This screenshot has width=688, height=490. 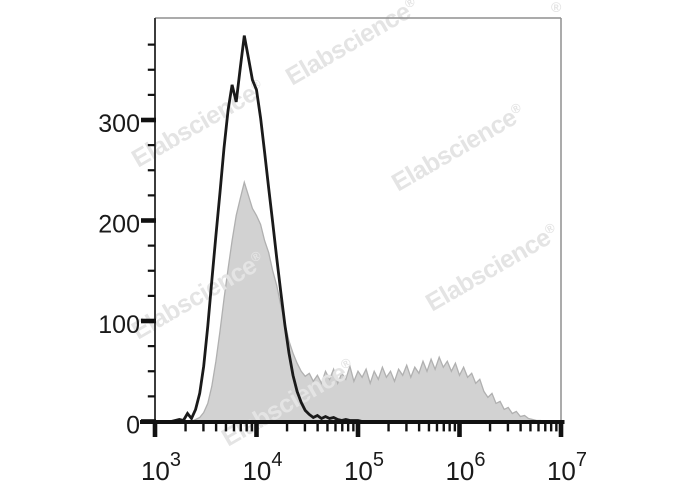 I want to click on x-axis-line, so click(x=352, y=422).